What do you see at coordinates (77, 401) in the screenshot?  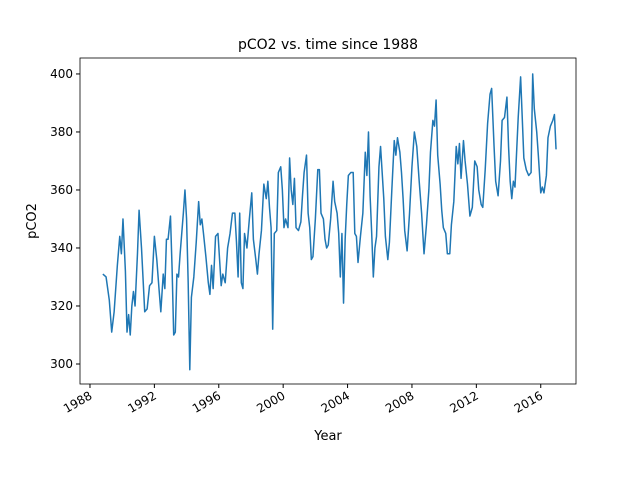 I see `x-tick-label: 1988` at bounding box center [77, 401].